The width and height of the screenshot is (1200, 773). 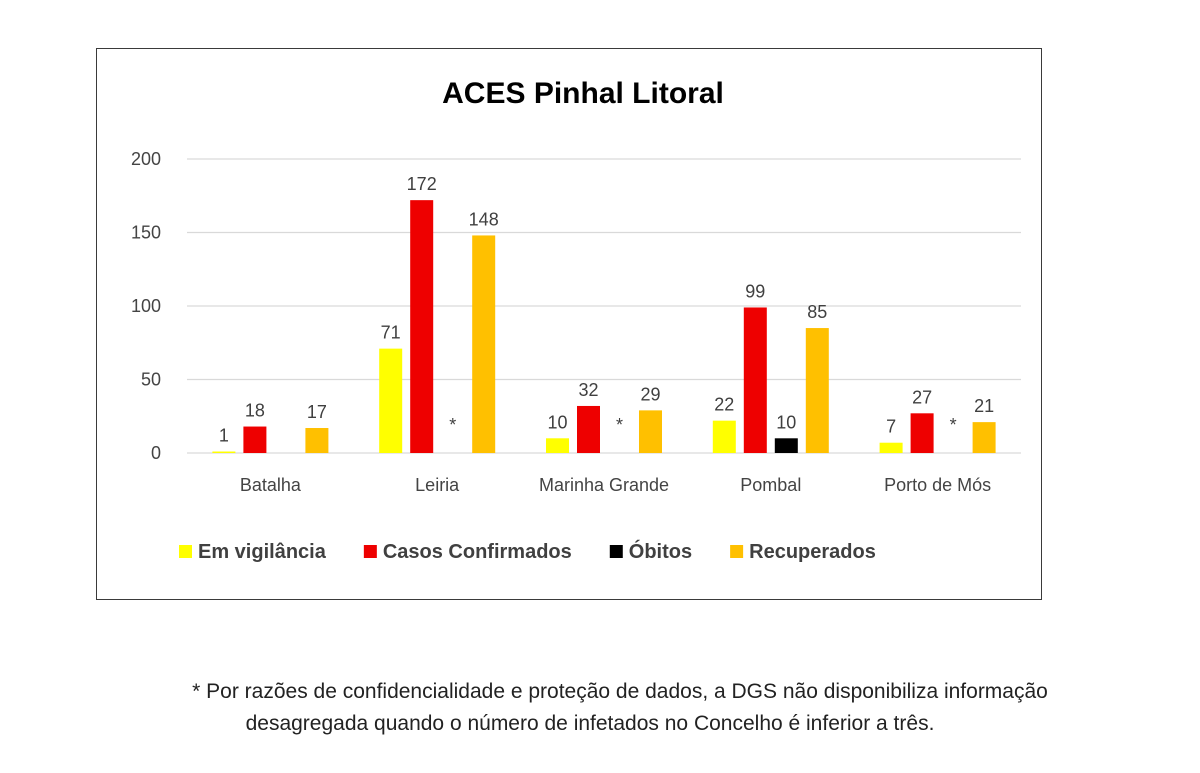 I want to click on y-tick-label: 100, so click(x=146, y=306).